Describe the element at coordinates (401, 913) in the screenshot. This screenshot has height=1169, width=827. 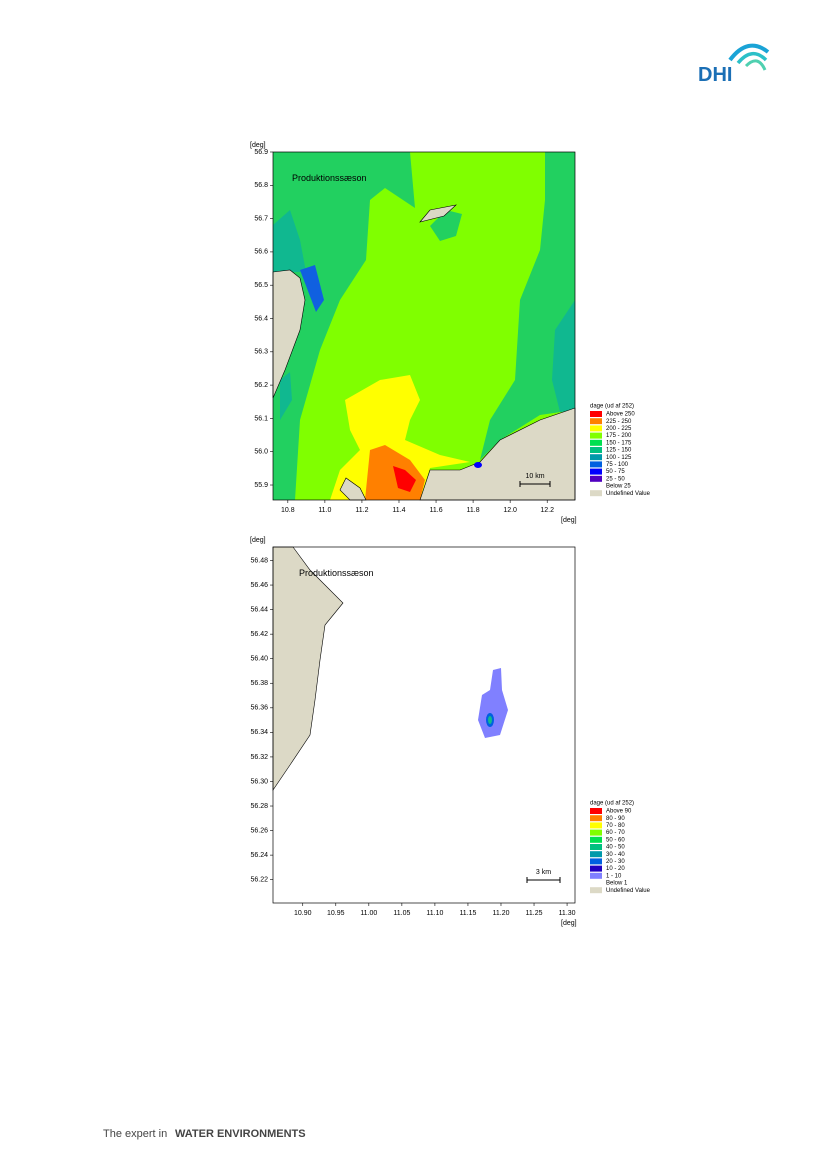
I see `x-tick-label: 11.05` at that location.